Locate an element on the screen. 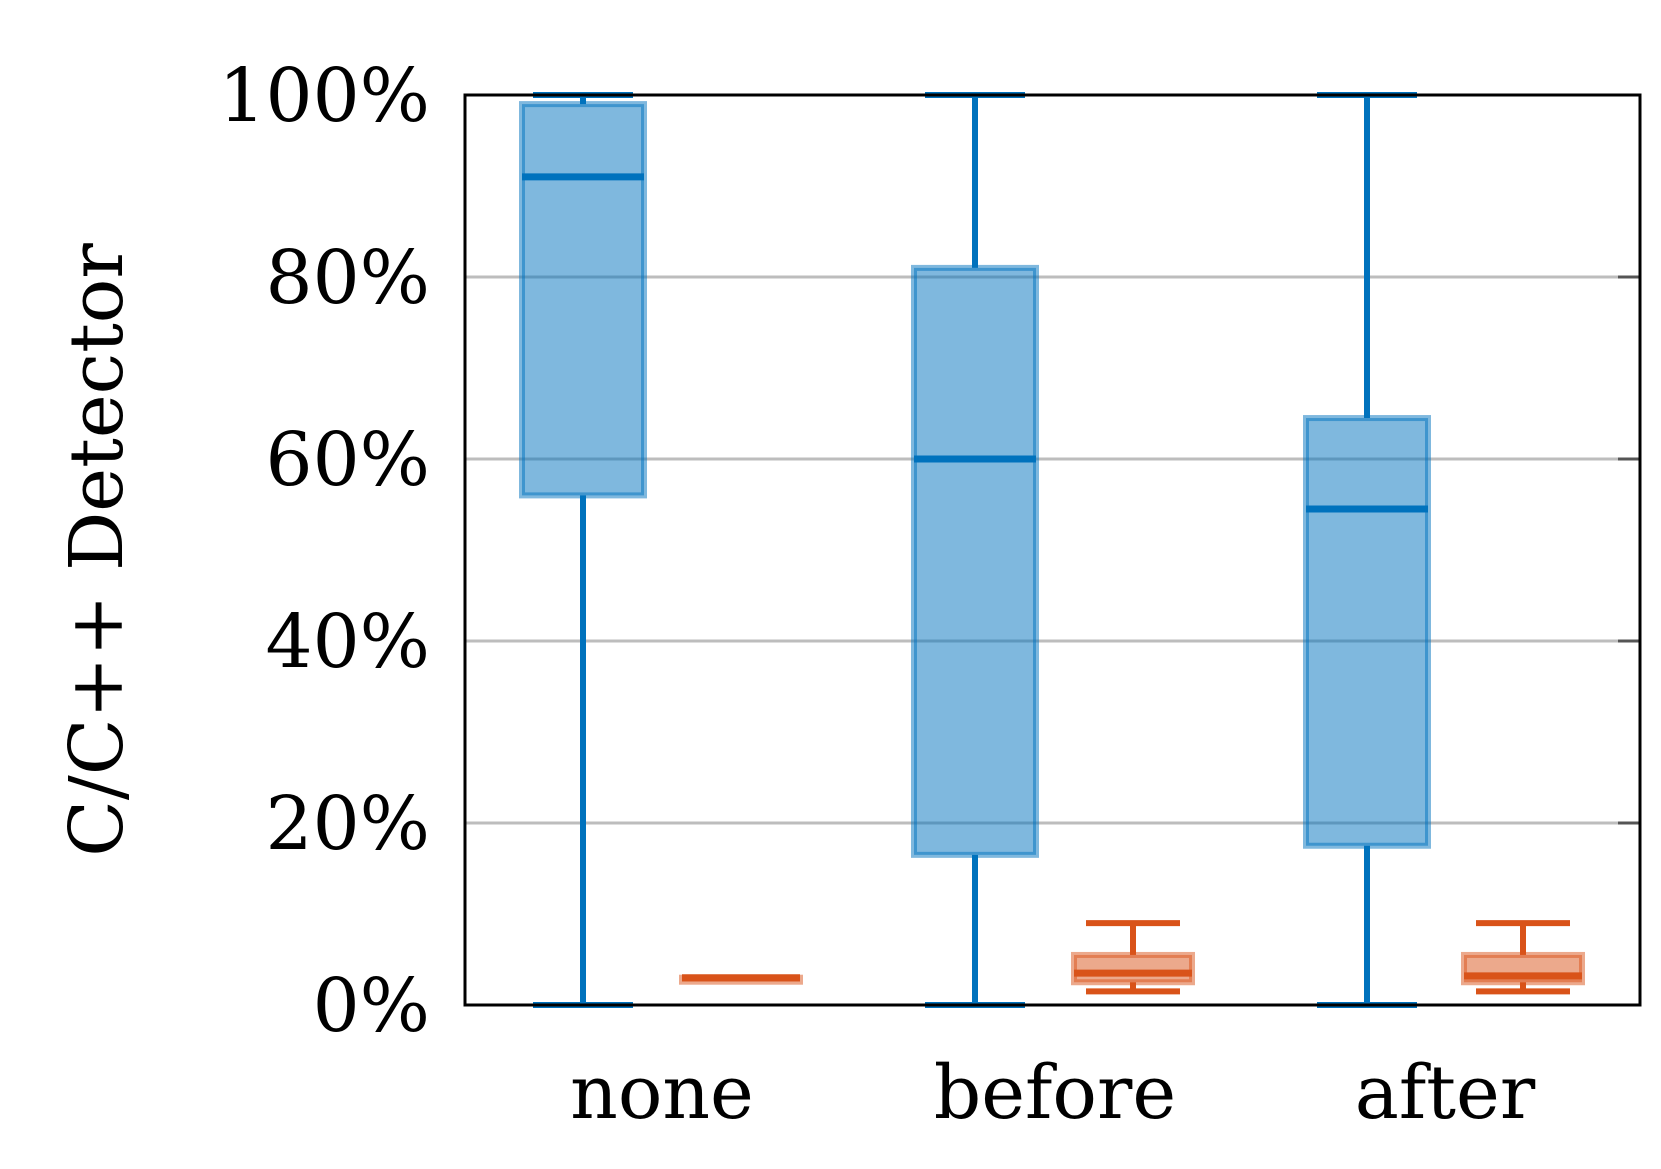  x-axis-categories: none before after is located at coordinates (1053, 1093).